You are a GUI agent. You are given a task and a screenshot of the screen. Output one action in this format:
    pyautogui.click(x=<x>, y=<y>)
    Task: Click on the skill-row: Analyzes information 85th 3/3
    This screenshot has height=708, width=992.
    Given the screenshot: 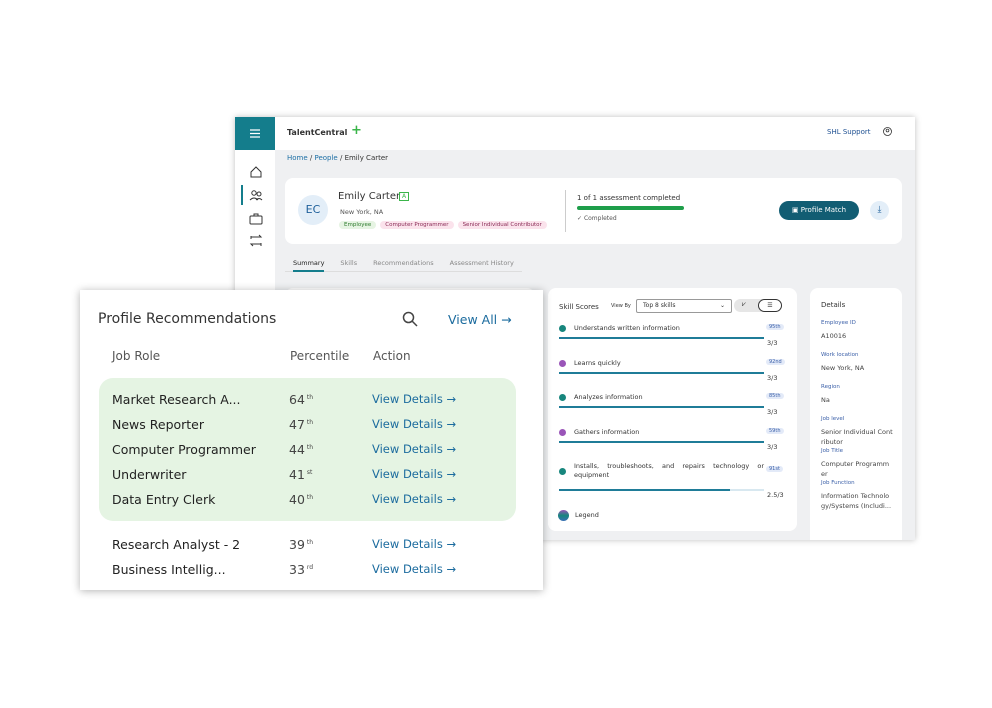 What is the action you would take?
    pyautogui.click(x=672, y=410)
    